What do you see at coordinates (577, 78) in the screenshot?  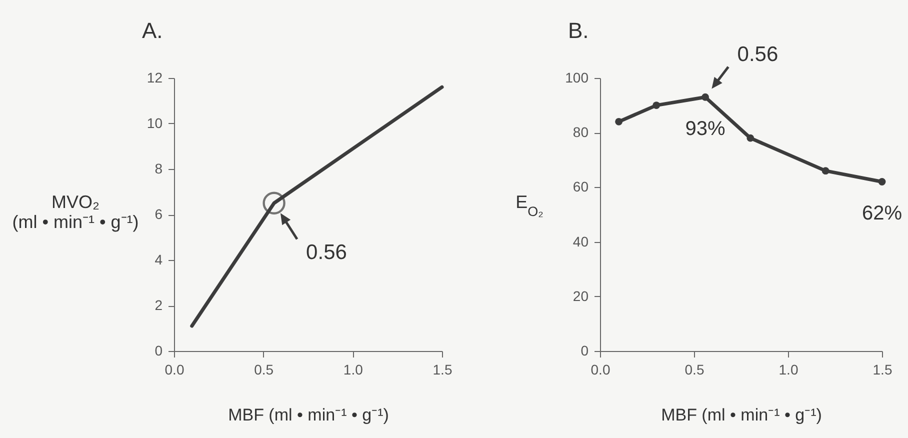 I see `y-tick-label: 100` at bounding box center [577, 78].